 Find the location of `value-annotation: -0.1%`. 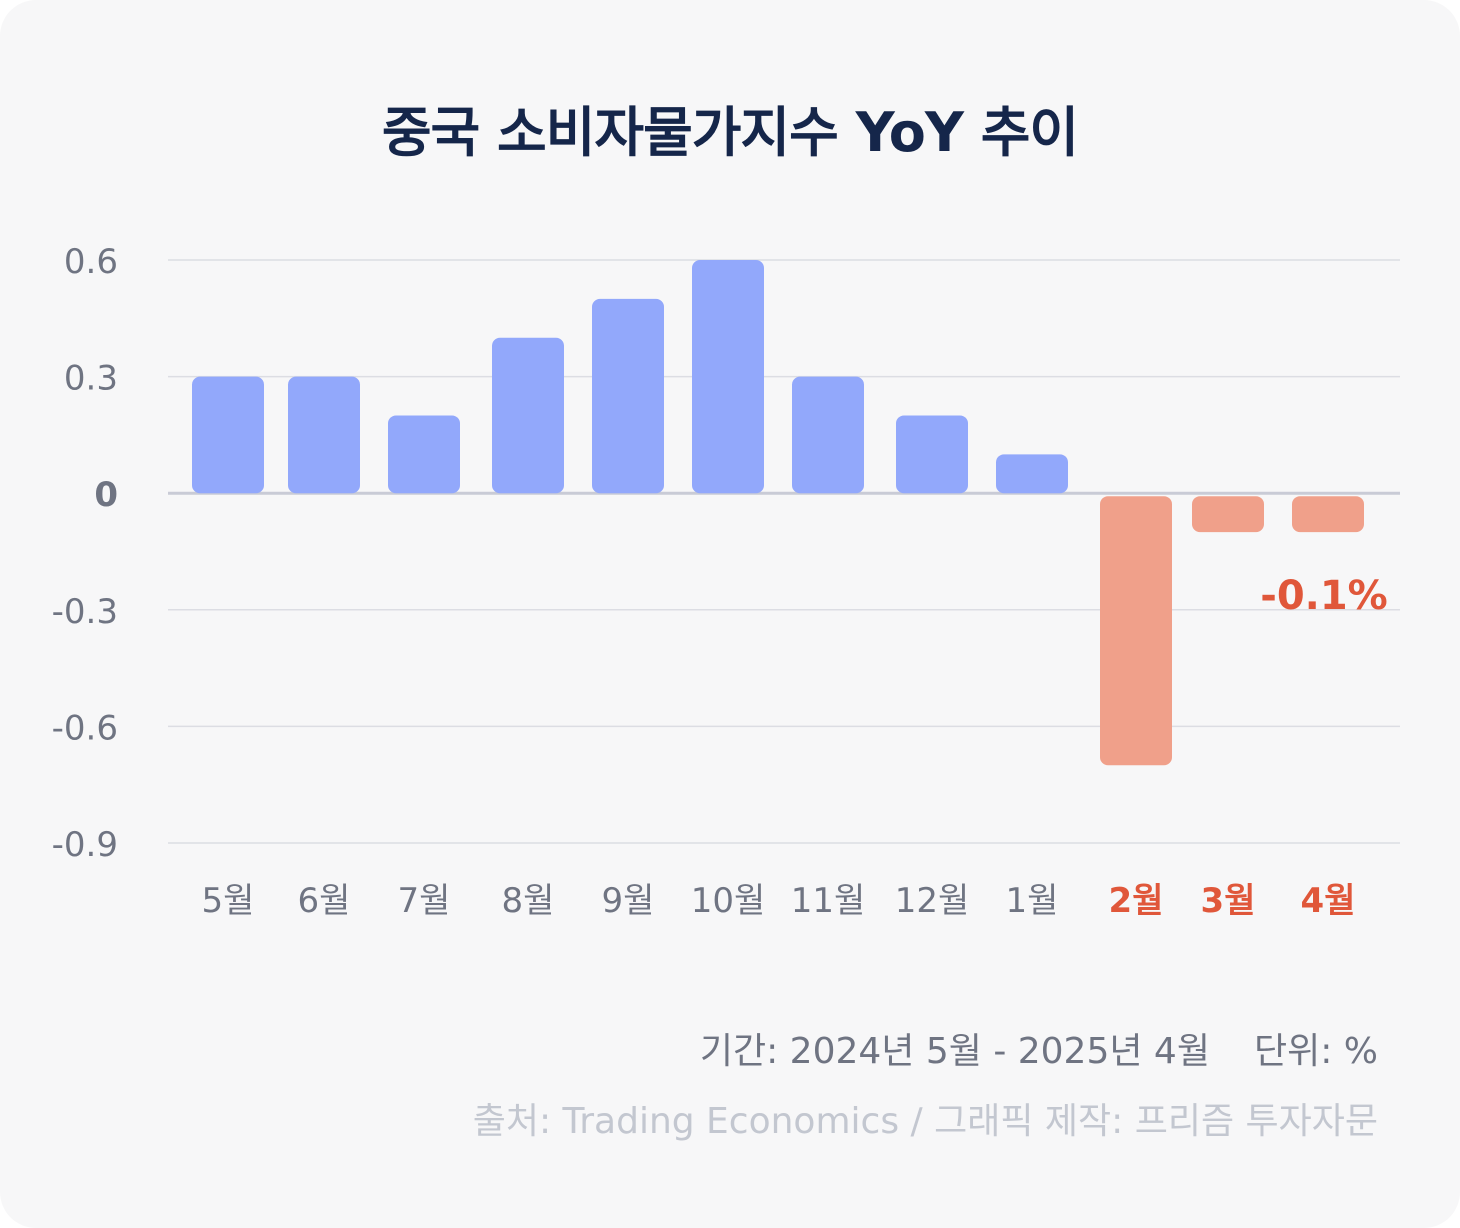

value-annotation: -0.1% is located at coordinates (1324, 596).